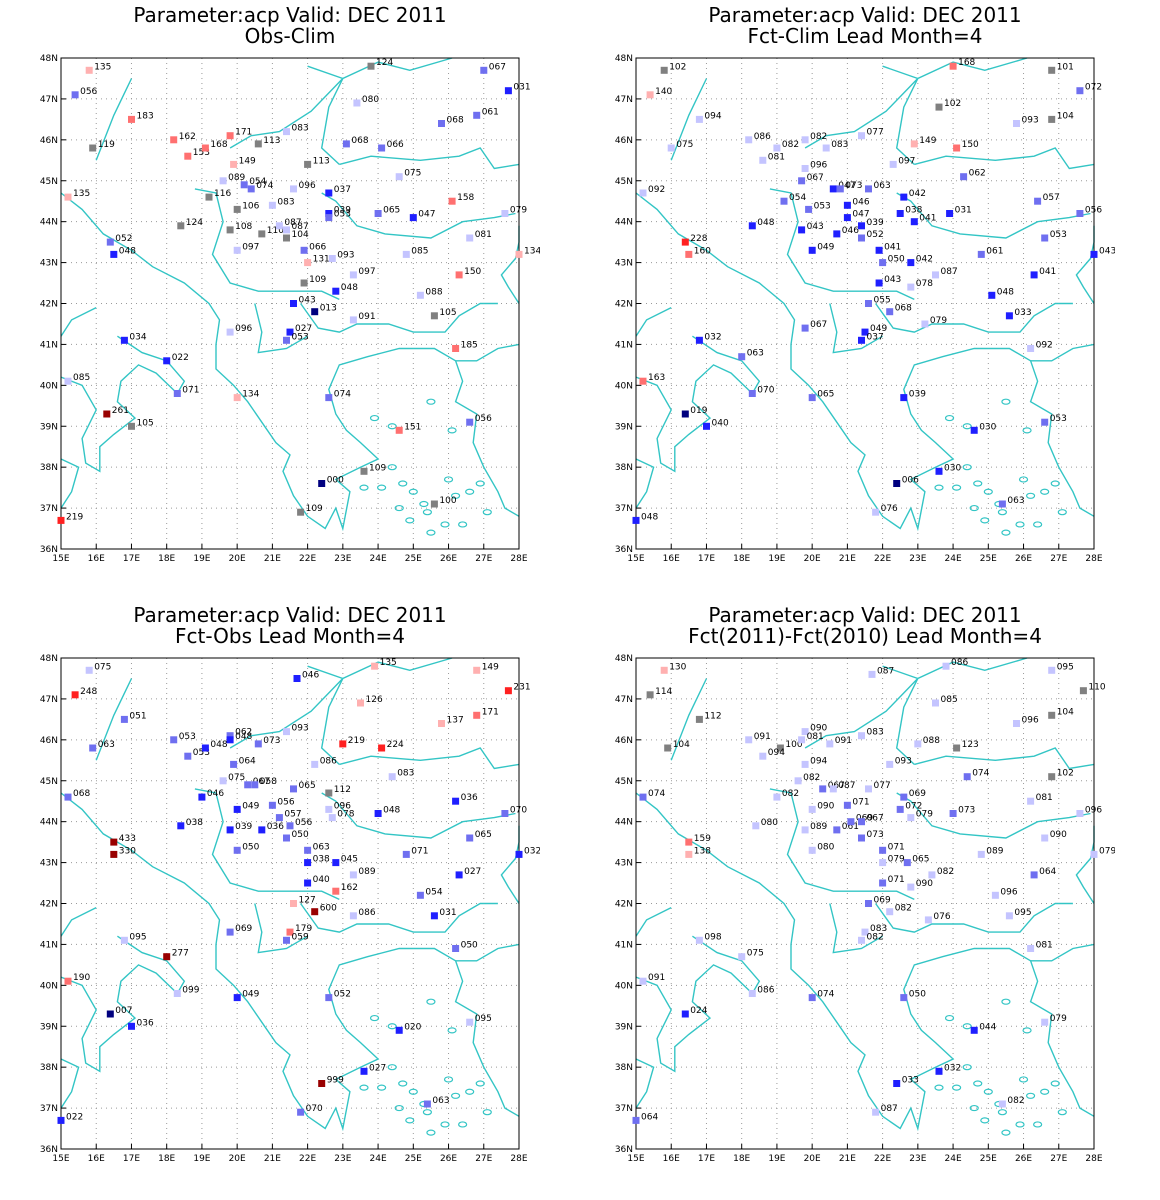  I want to click on station-value-label: 095, so click(483, 1019).